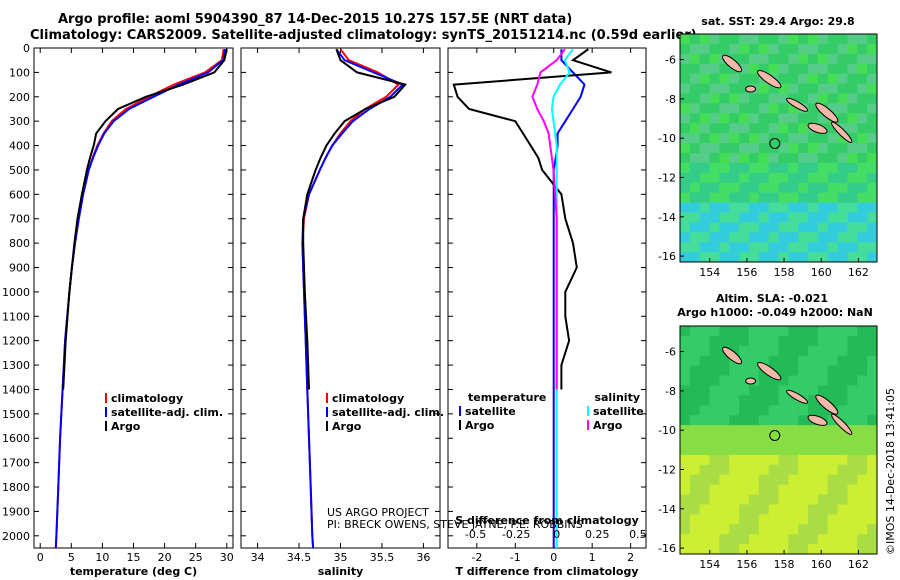 This screenshot has height=580, width=900. I want to click on difference-x-tick-label: 0, so click(553, 557).